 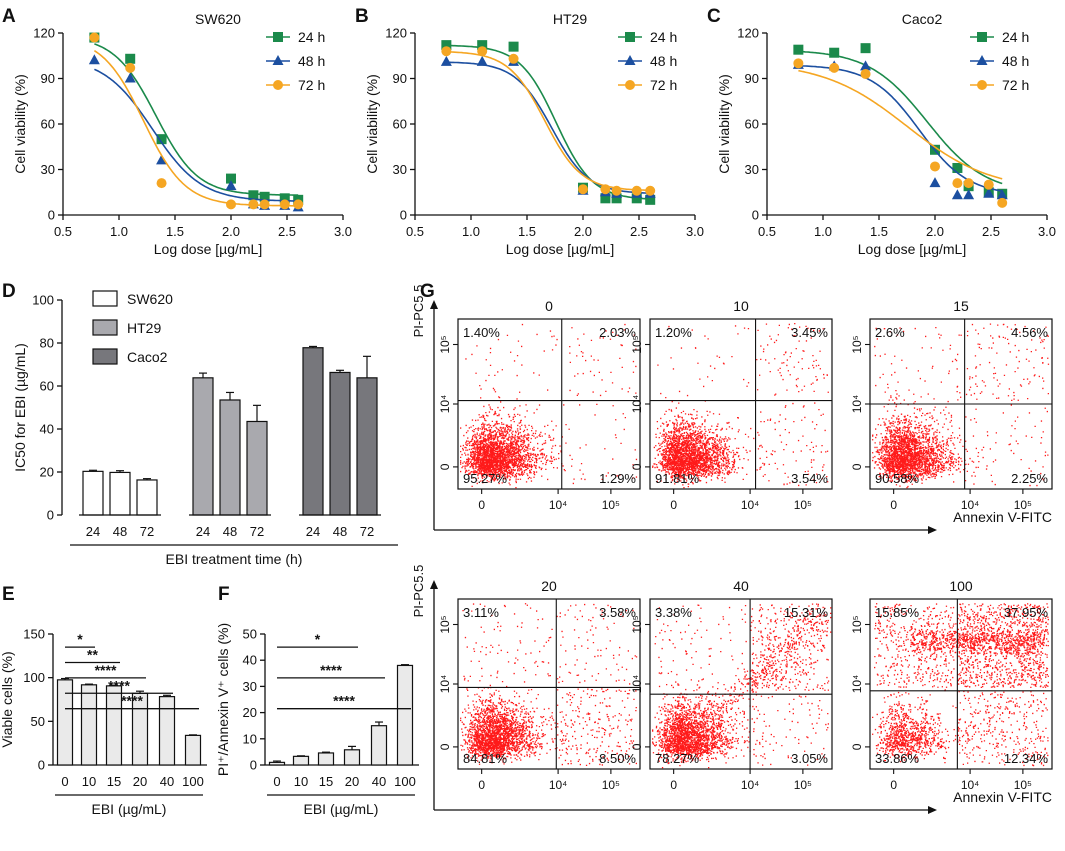 What do you see at coordinates (120, 493) in the screenshot?
I see `ic50-bar` at bounding box center [120, 493].